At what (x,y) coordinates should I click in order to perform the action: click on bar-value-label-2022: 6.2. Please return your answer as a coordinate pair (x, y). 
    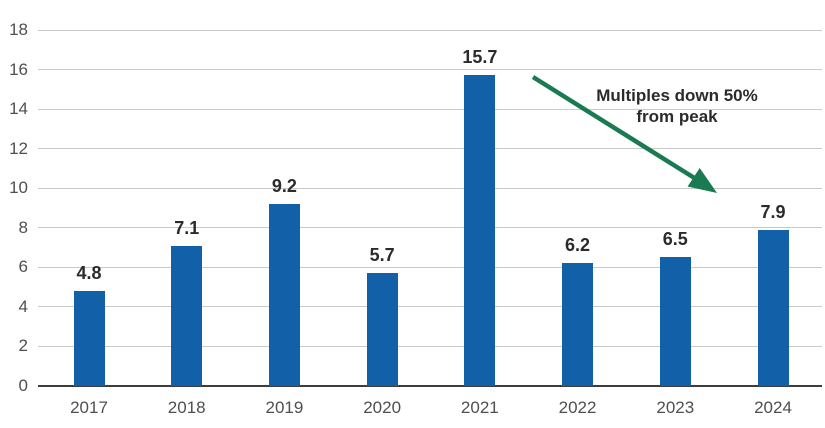
    Looking at the image, I should click on (578, 245).